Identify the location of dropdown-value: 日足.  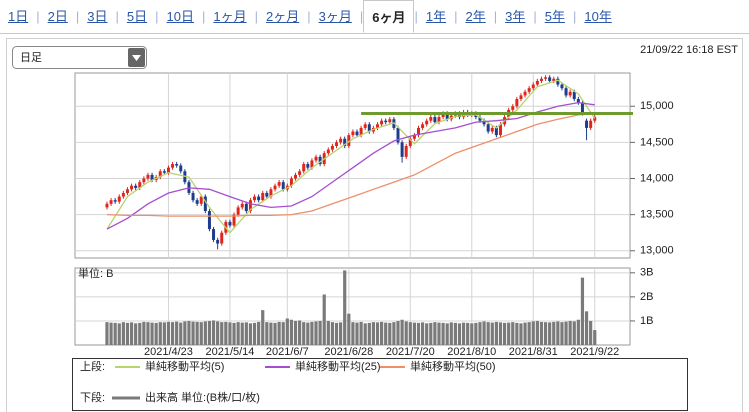
(31, 58).